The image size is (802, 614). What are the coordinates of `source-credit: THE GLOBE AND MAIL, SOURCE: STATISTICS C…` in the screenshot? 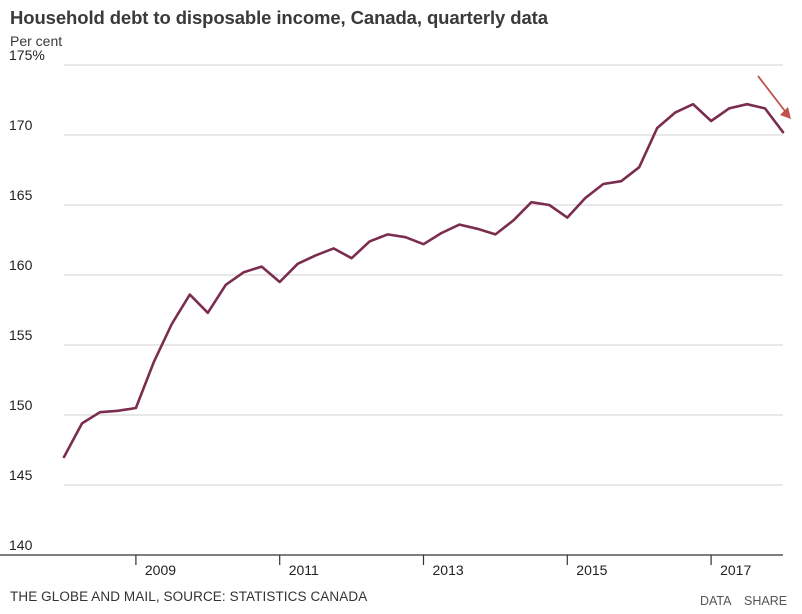 It's located at (189, 596).